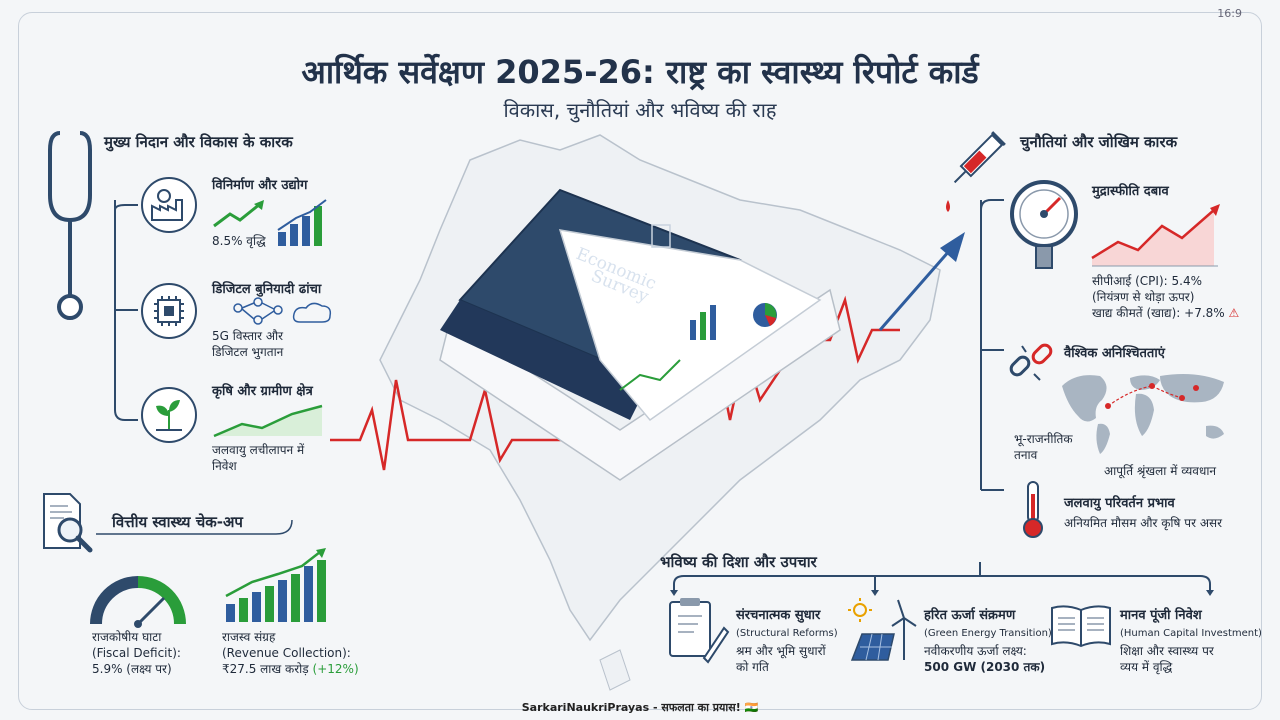 Image resolution: width=1280 pixels, height=720 pixels. I want to click on human-capital-text-1: शिक्षा और स्वास्थ्य पर, so click(1167, 651).